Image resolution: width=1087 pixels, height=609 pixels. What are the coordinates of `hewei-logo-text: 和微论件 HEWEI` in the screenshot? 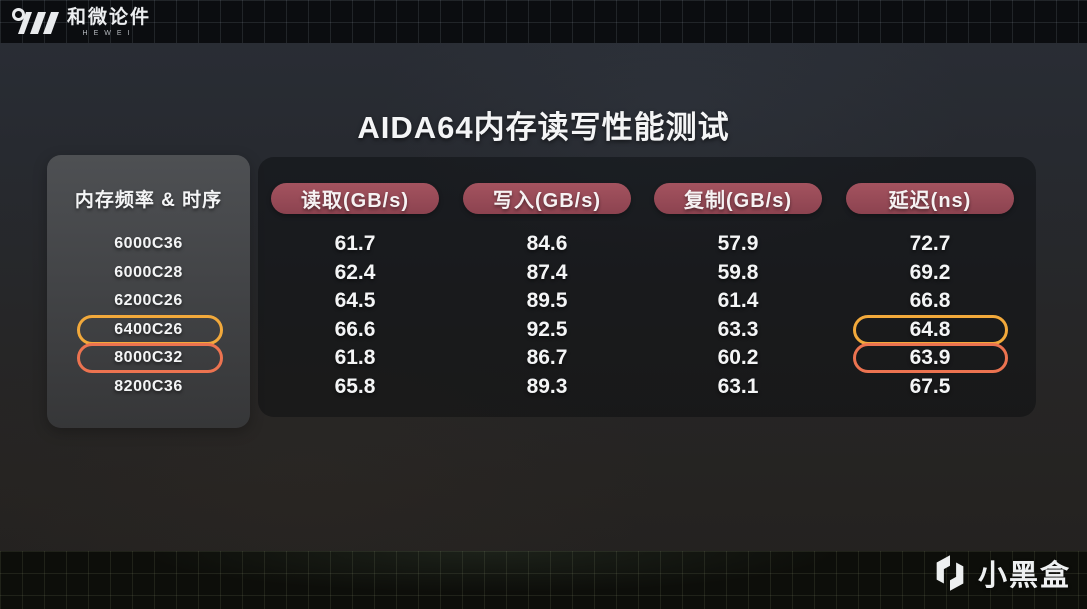 It's located at (109, 22).